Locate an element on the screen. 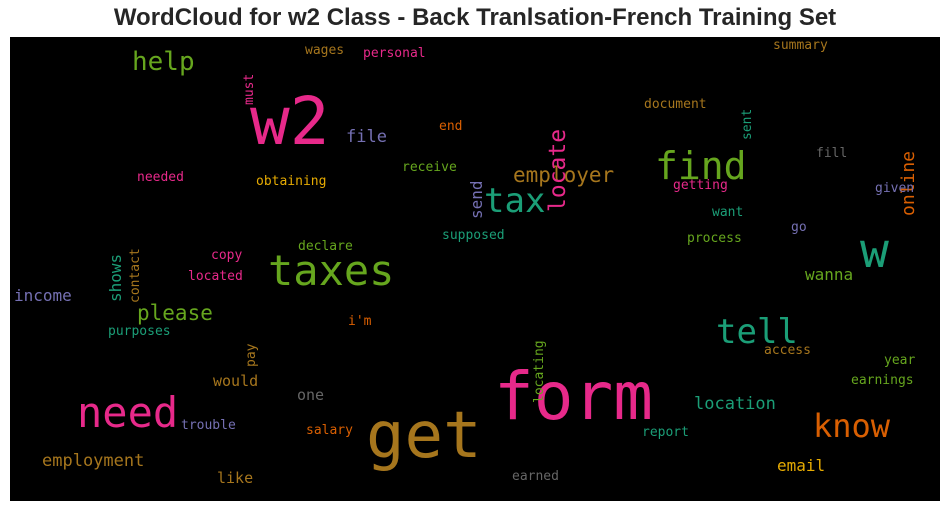  word-taxes: taxes is located at coordinates (331, 270).